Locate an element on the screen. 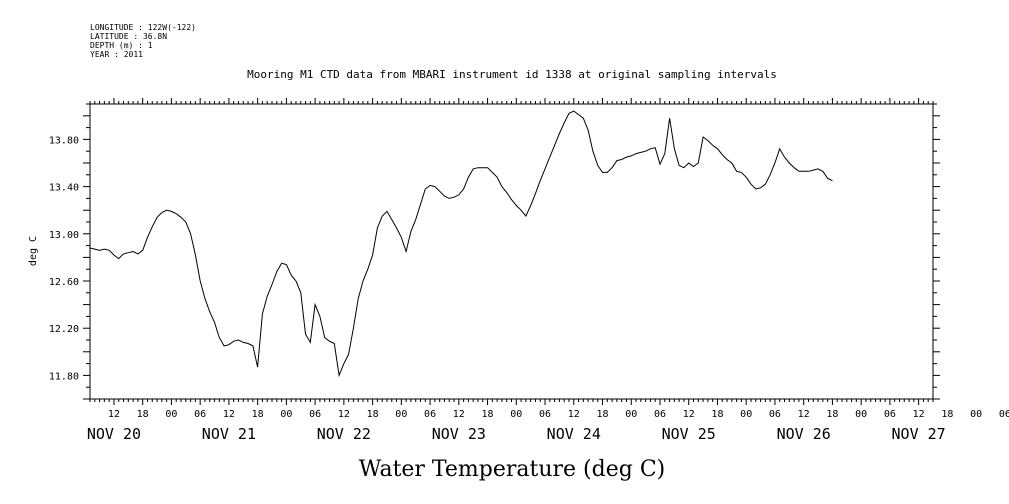 This screenshot has height=504, width=1009. day-label: NOV 21 is located at coordinates (229, 434).